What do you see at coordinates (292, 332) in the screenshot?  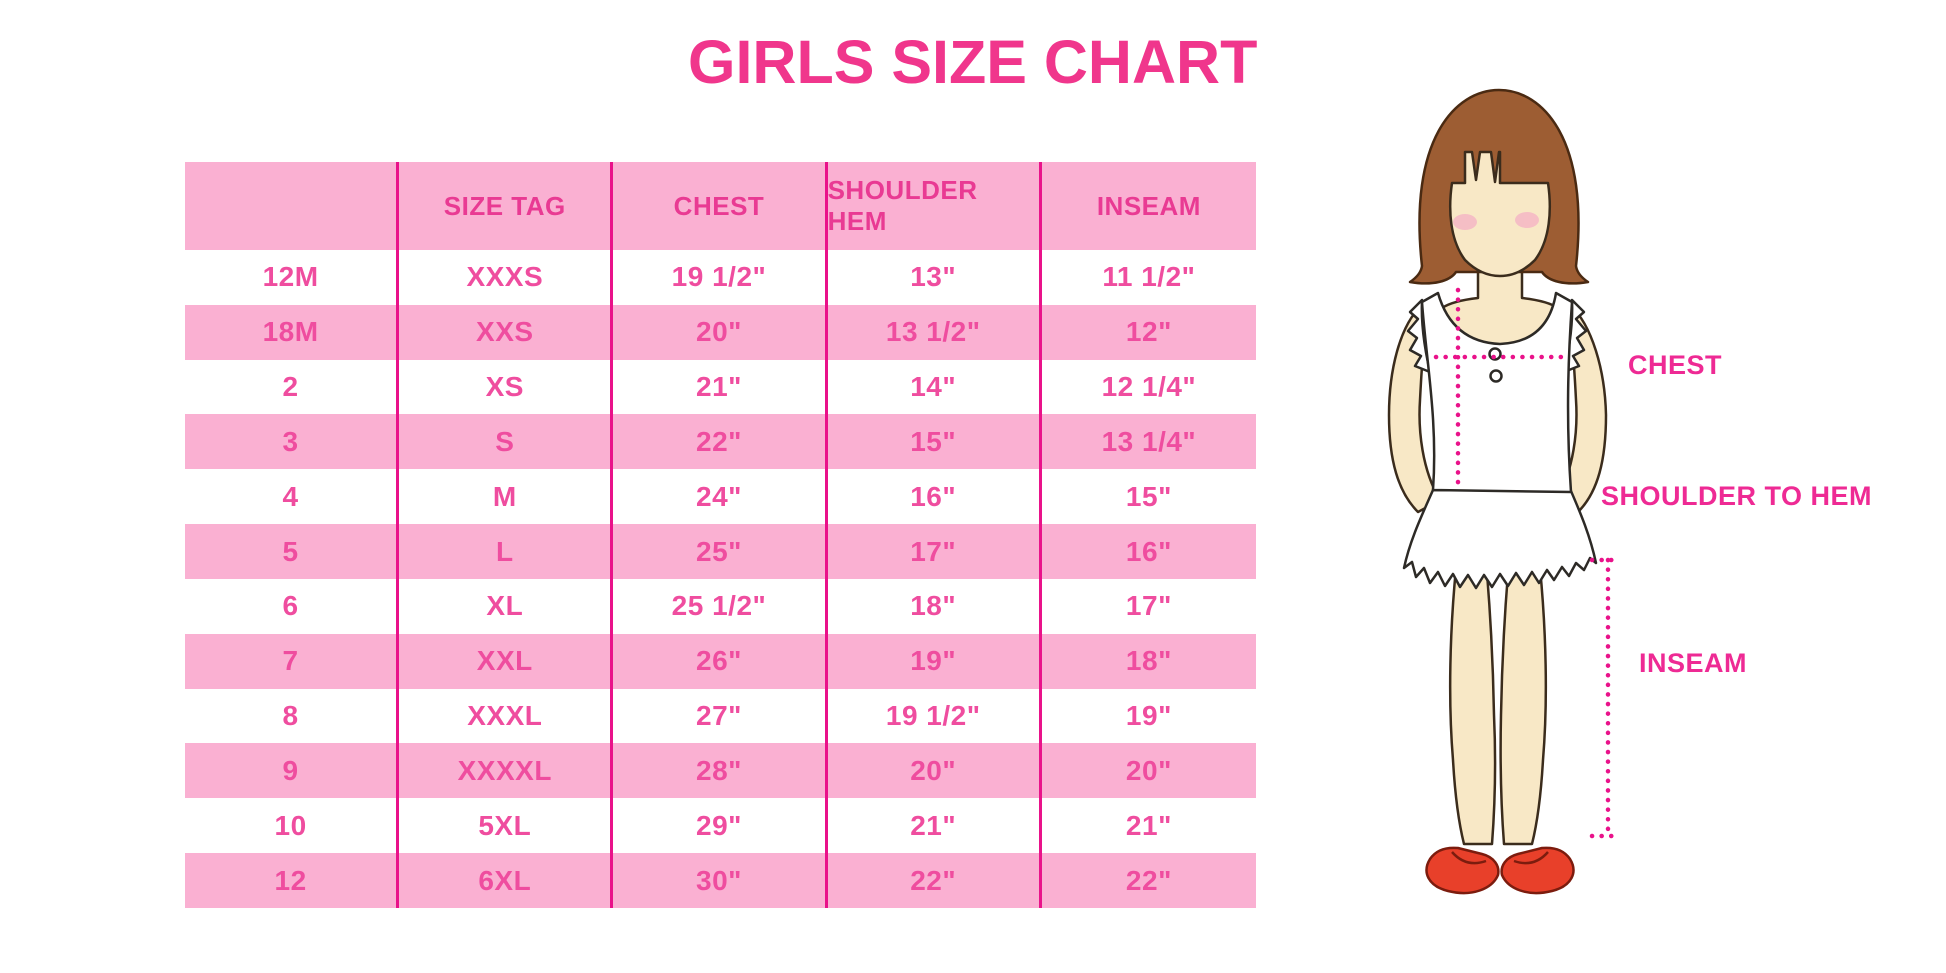 I see `table-cell: 18M` at bounding box center [292, 332].